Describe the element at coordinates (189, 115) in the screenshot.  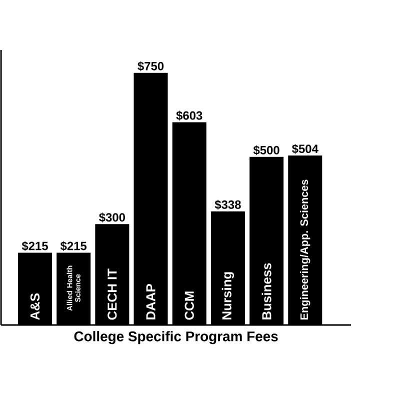
I see `data-label: $603` at that location.